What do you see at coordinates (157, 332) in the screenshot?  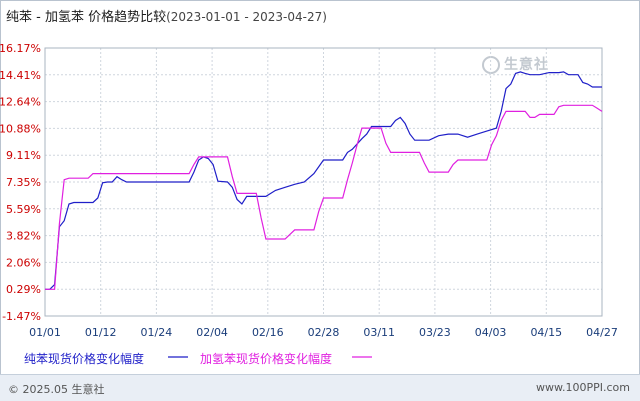 I see `x-tick-label: 01/24` at bounding box center [157, 332].